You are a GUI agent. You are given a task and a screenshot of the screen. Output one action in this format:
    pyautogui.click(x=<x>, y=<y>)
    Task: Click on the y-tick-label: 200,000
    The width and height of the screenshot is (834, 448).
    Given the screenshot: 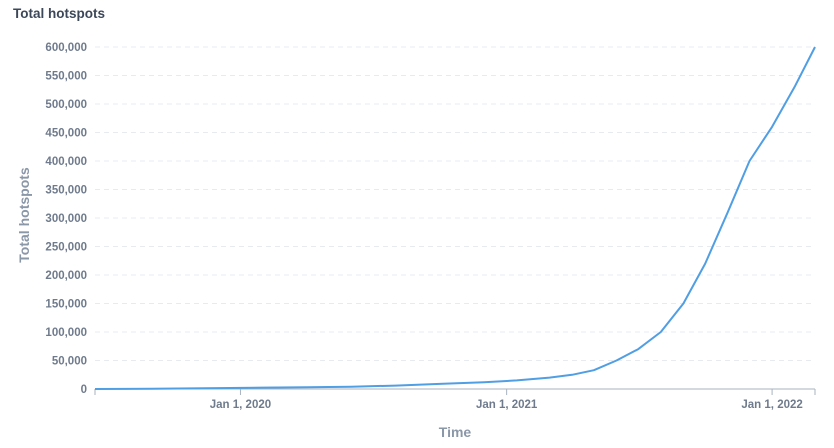 What is the action you would take?
    pyautogui.click(x=66, y=276)
    